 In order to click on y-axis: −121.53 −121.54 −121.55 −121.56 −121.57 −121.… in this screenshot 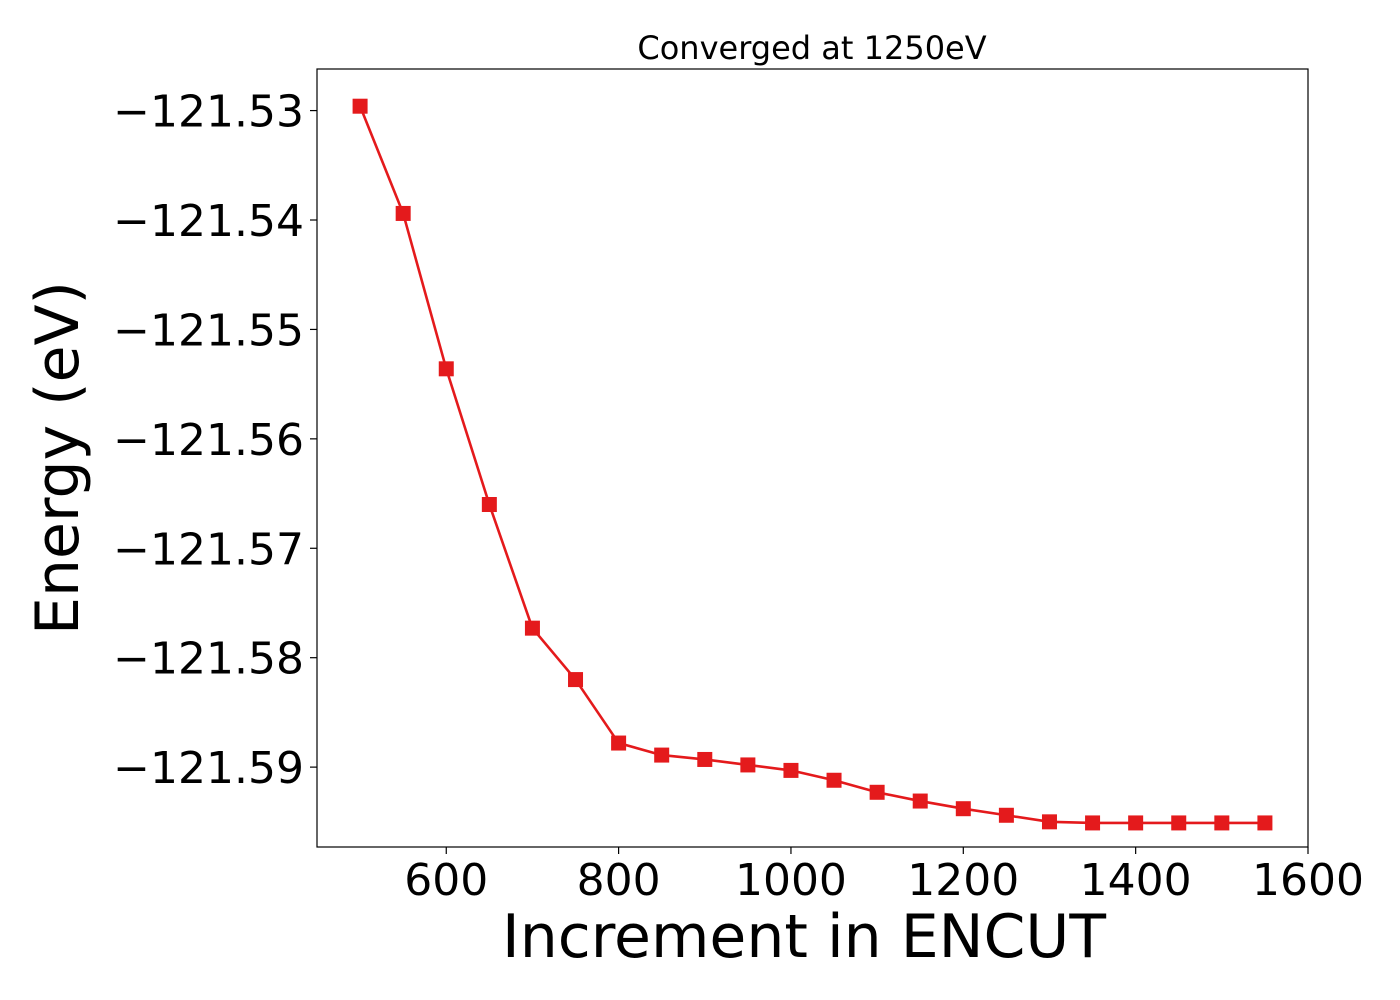, I will do `click(215, 440)`.